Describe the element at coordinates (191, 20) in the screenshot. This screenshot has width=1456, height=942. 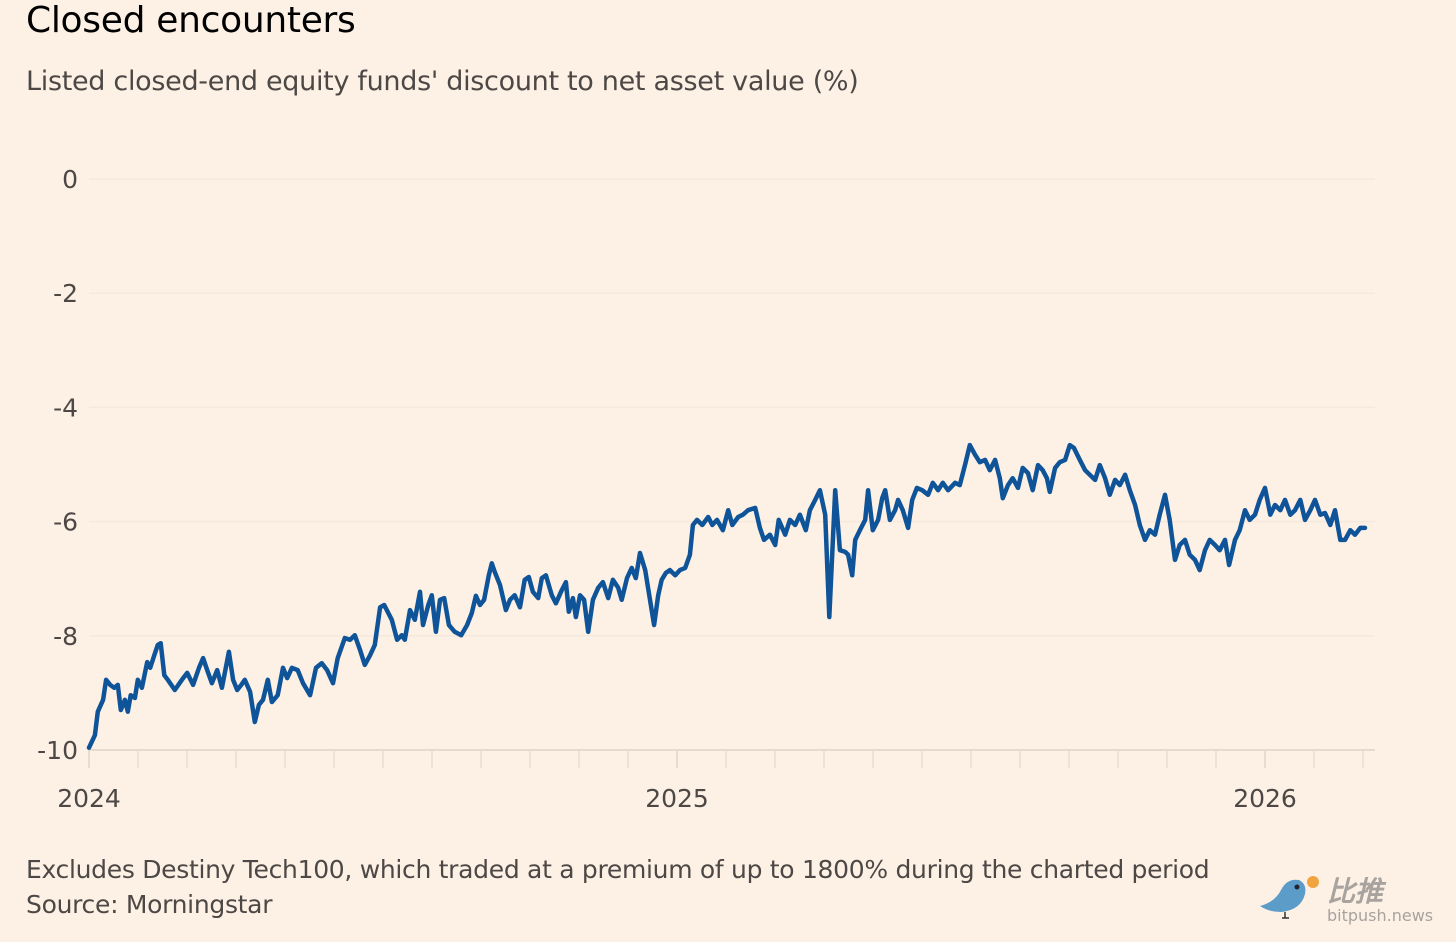
I see `chart-title: Closed encounters` at that location.